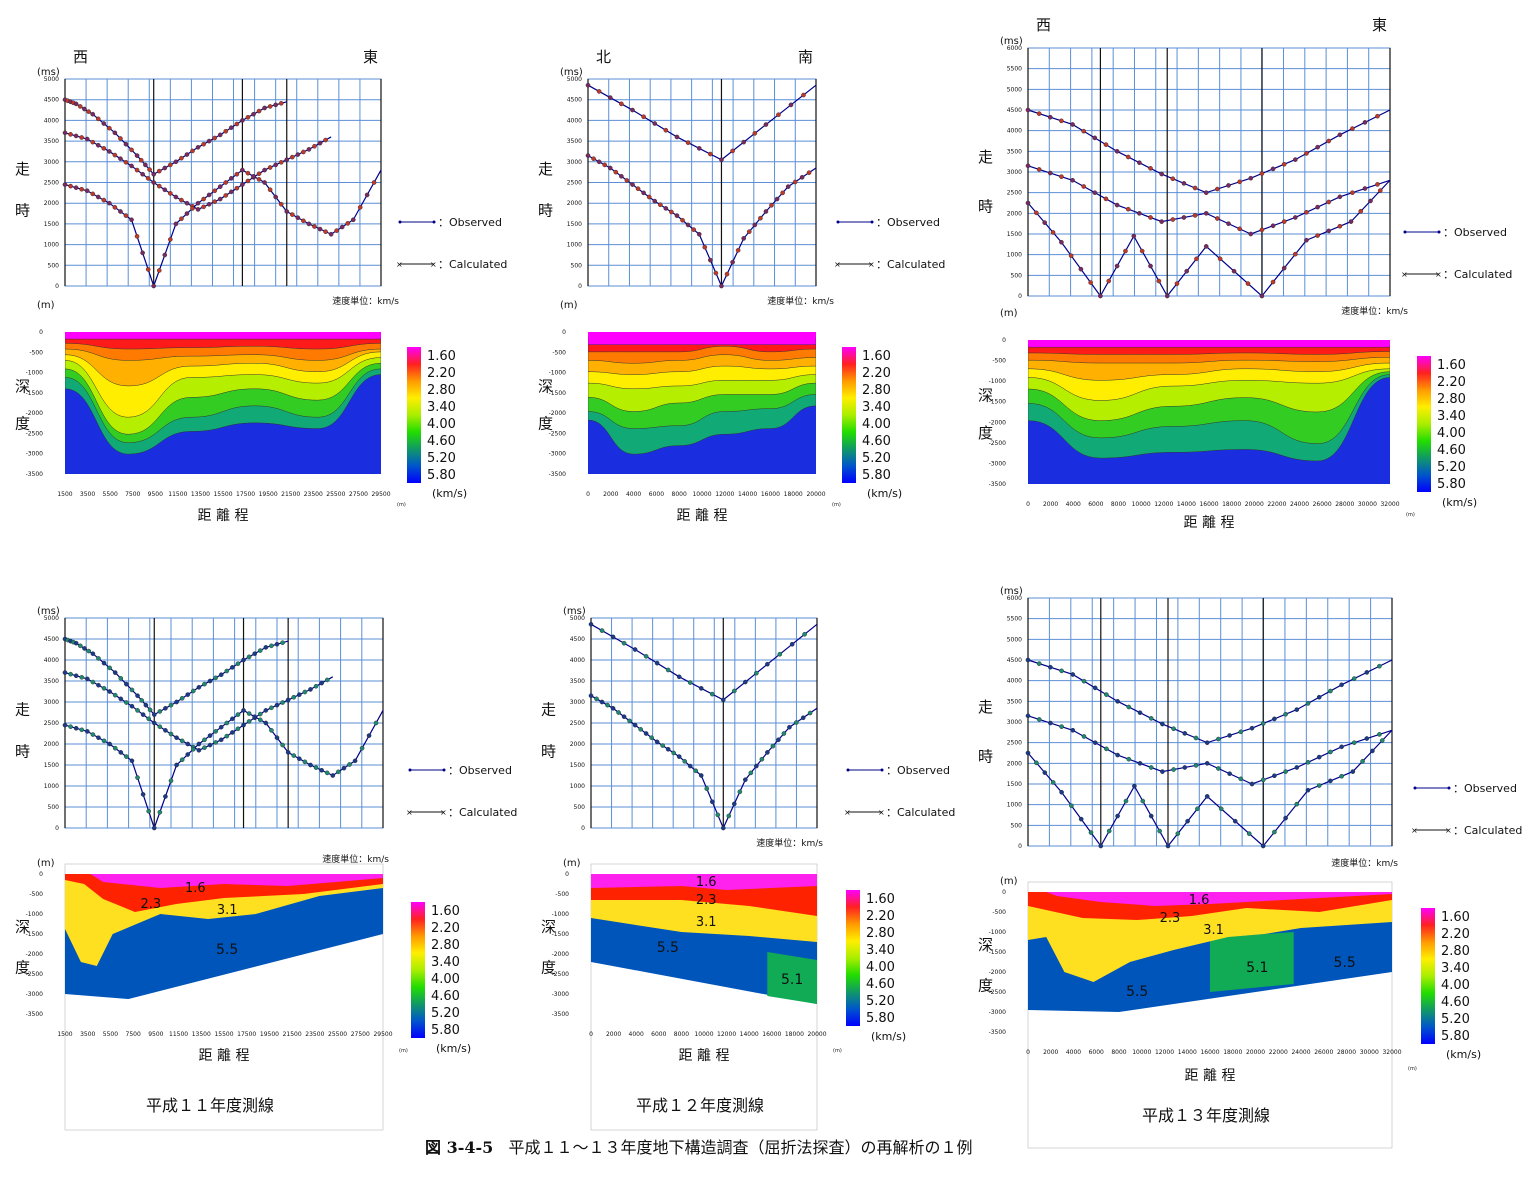  What do you see at coordinates (177, 494) in the screenshot?
I see `distance-tick-label: 11500` at bounding box center [177, 494].